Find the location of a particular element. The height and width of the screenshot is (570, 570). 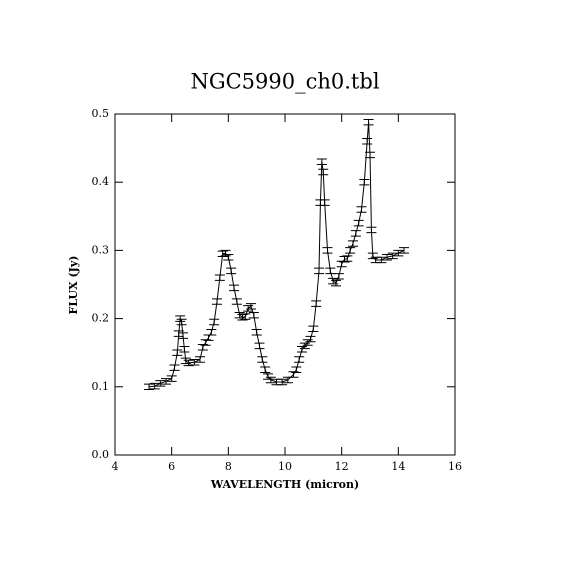

y-tick-label: 0.0 is located at coordinates (101, 454).